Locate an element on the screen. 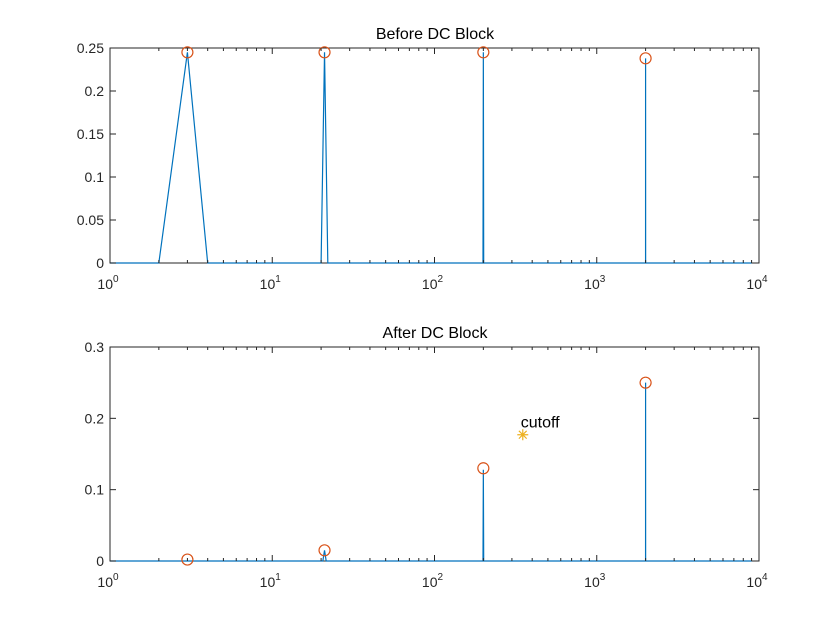 This screenshot has height=630, width=840. subplot-title: Before DC Block is located at coordinates (435, 34).